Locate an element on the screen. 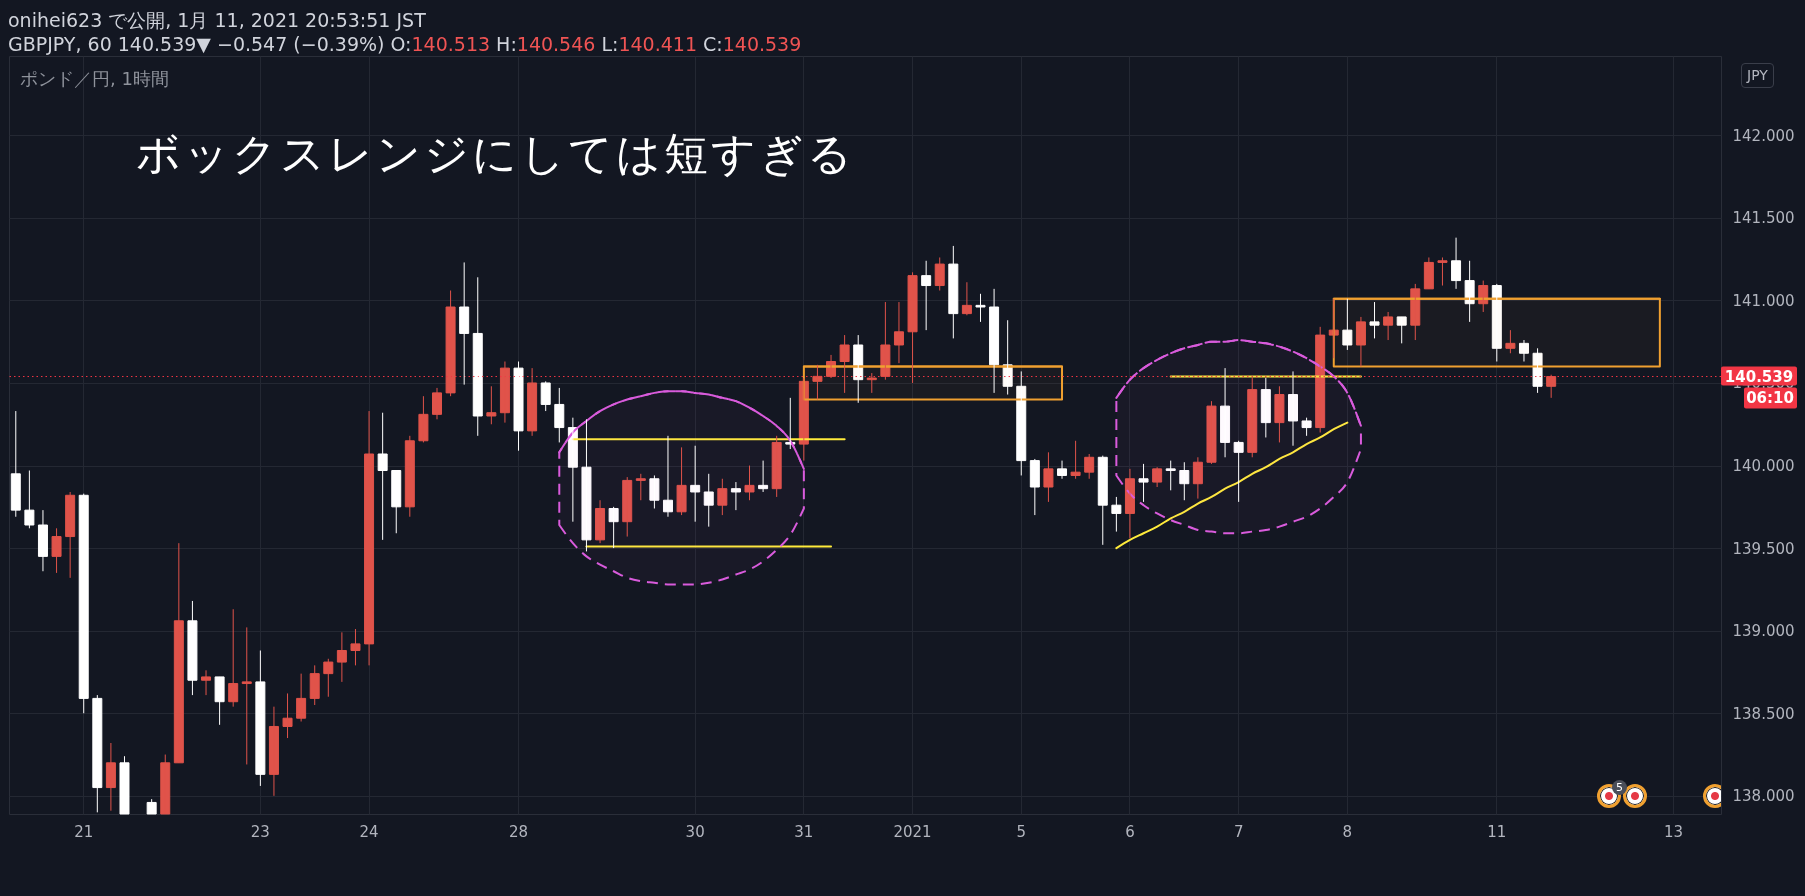 This screenshot has width=1805, height=896. x-tick-label: 30 is located at coordinates (695, 831).